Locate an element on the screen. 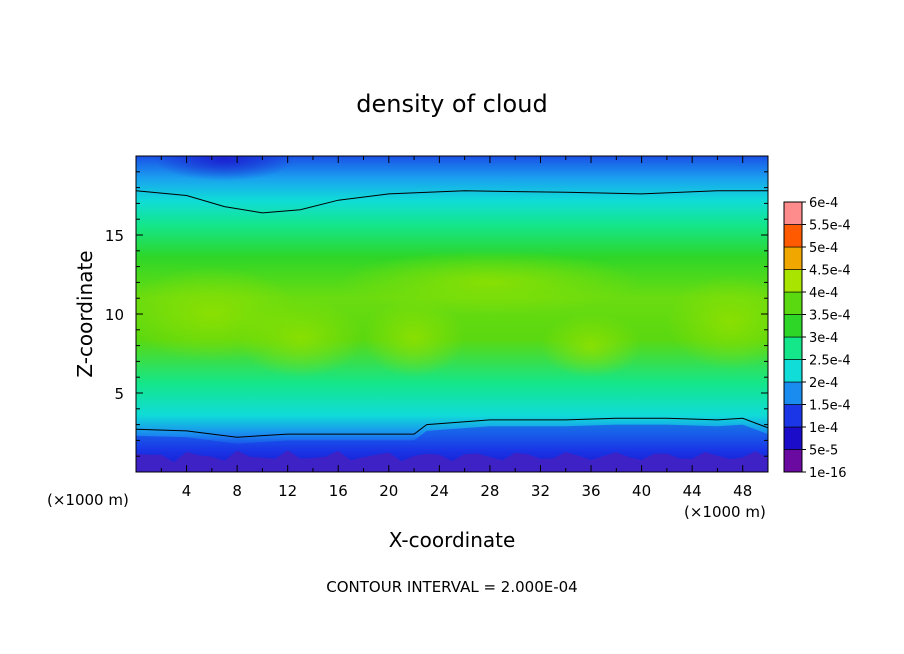 The width and height of the screenshot is (904, 654). colorbar-label: 1e-16 is located at coordinates (828, 473).